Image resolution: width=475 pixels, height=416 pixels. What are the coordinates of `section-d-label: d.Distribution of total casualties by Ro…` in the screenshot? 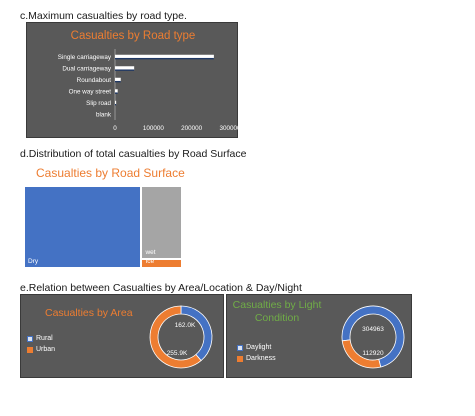 It's located at (133, 154).